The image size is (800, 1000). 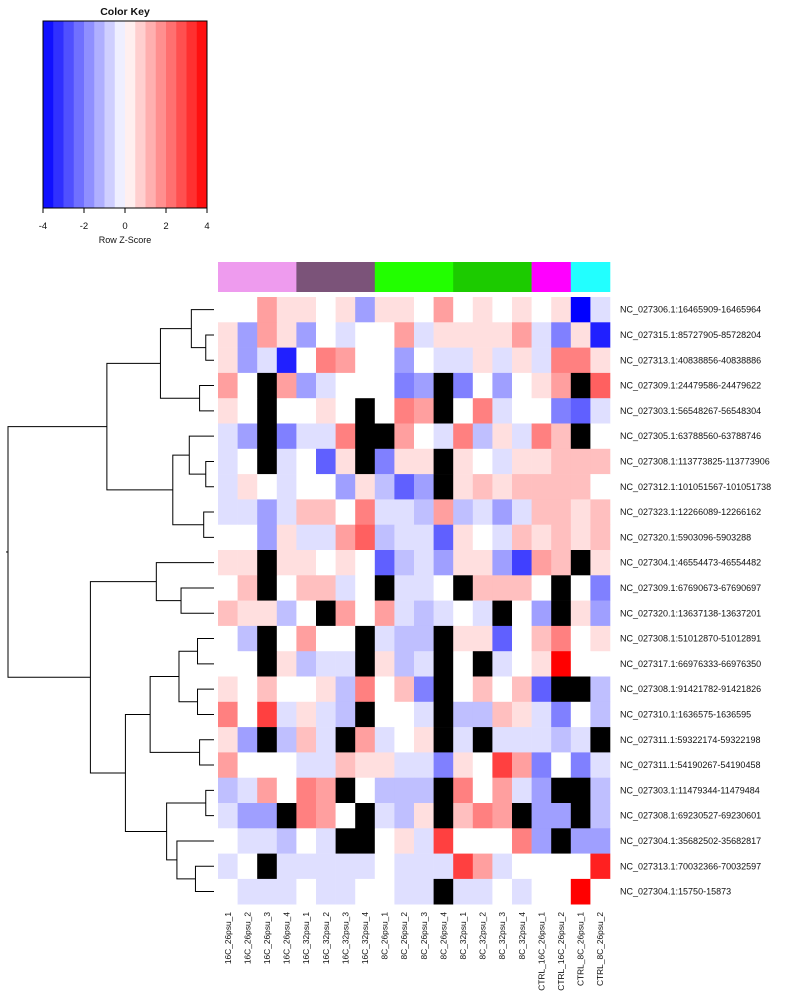 I want to click on column-side-color, so click(x=590, y=277).